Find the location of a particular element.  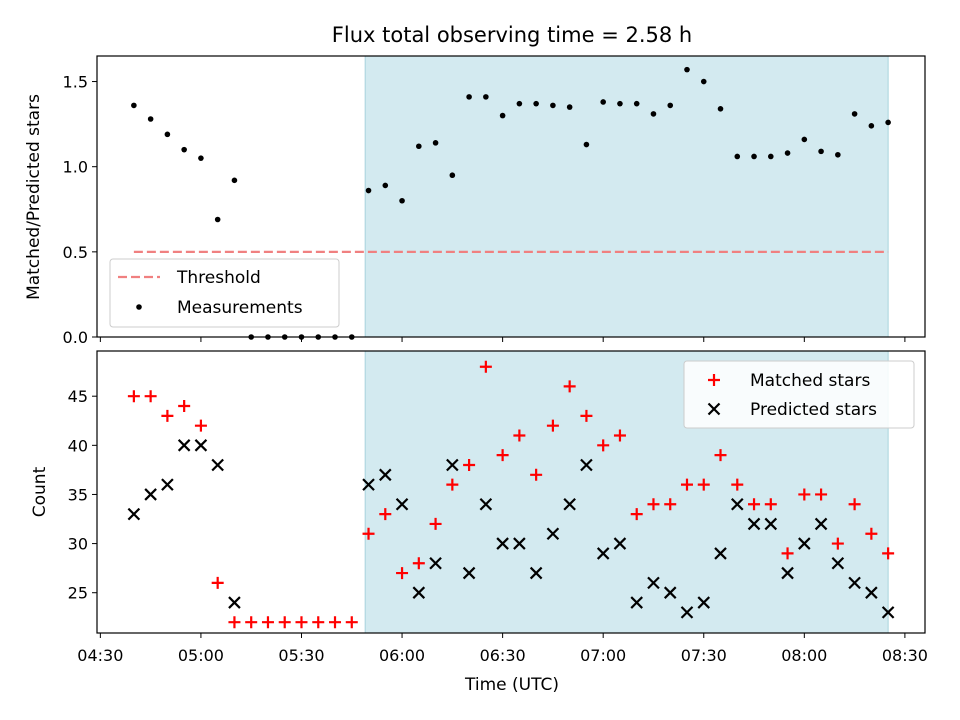

top-ytick-label: 0.5 is located at coordinates (75, 252).